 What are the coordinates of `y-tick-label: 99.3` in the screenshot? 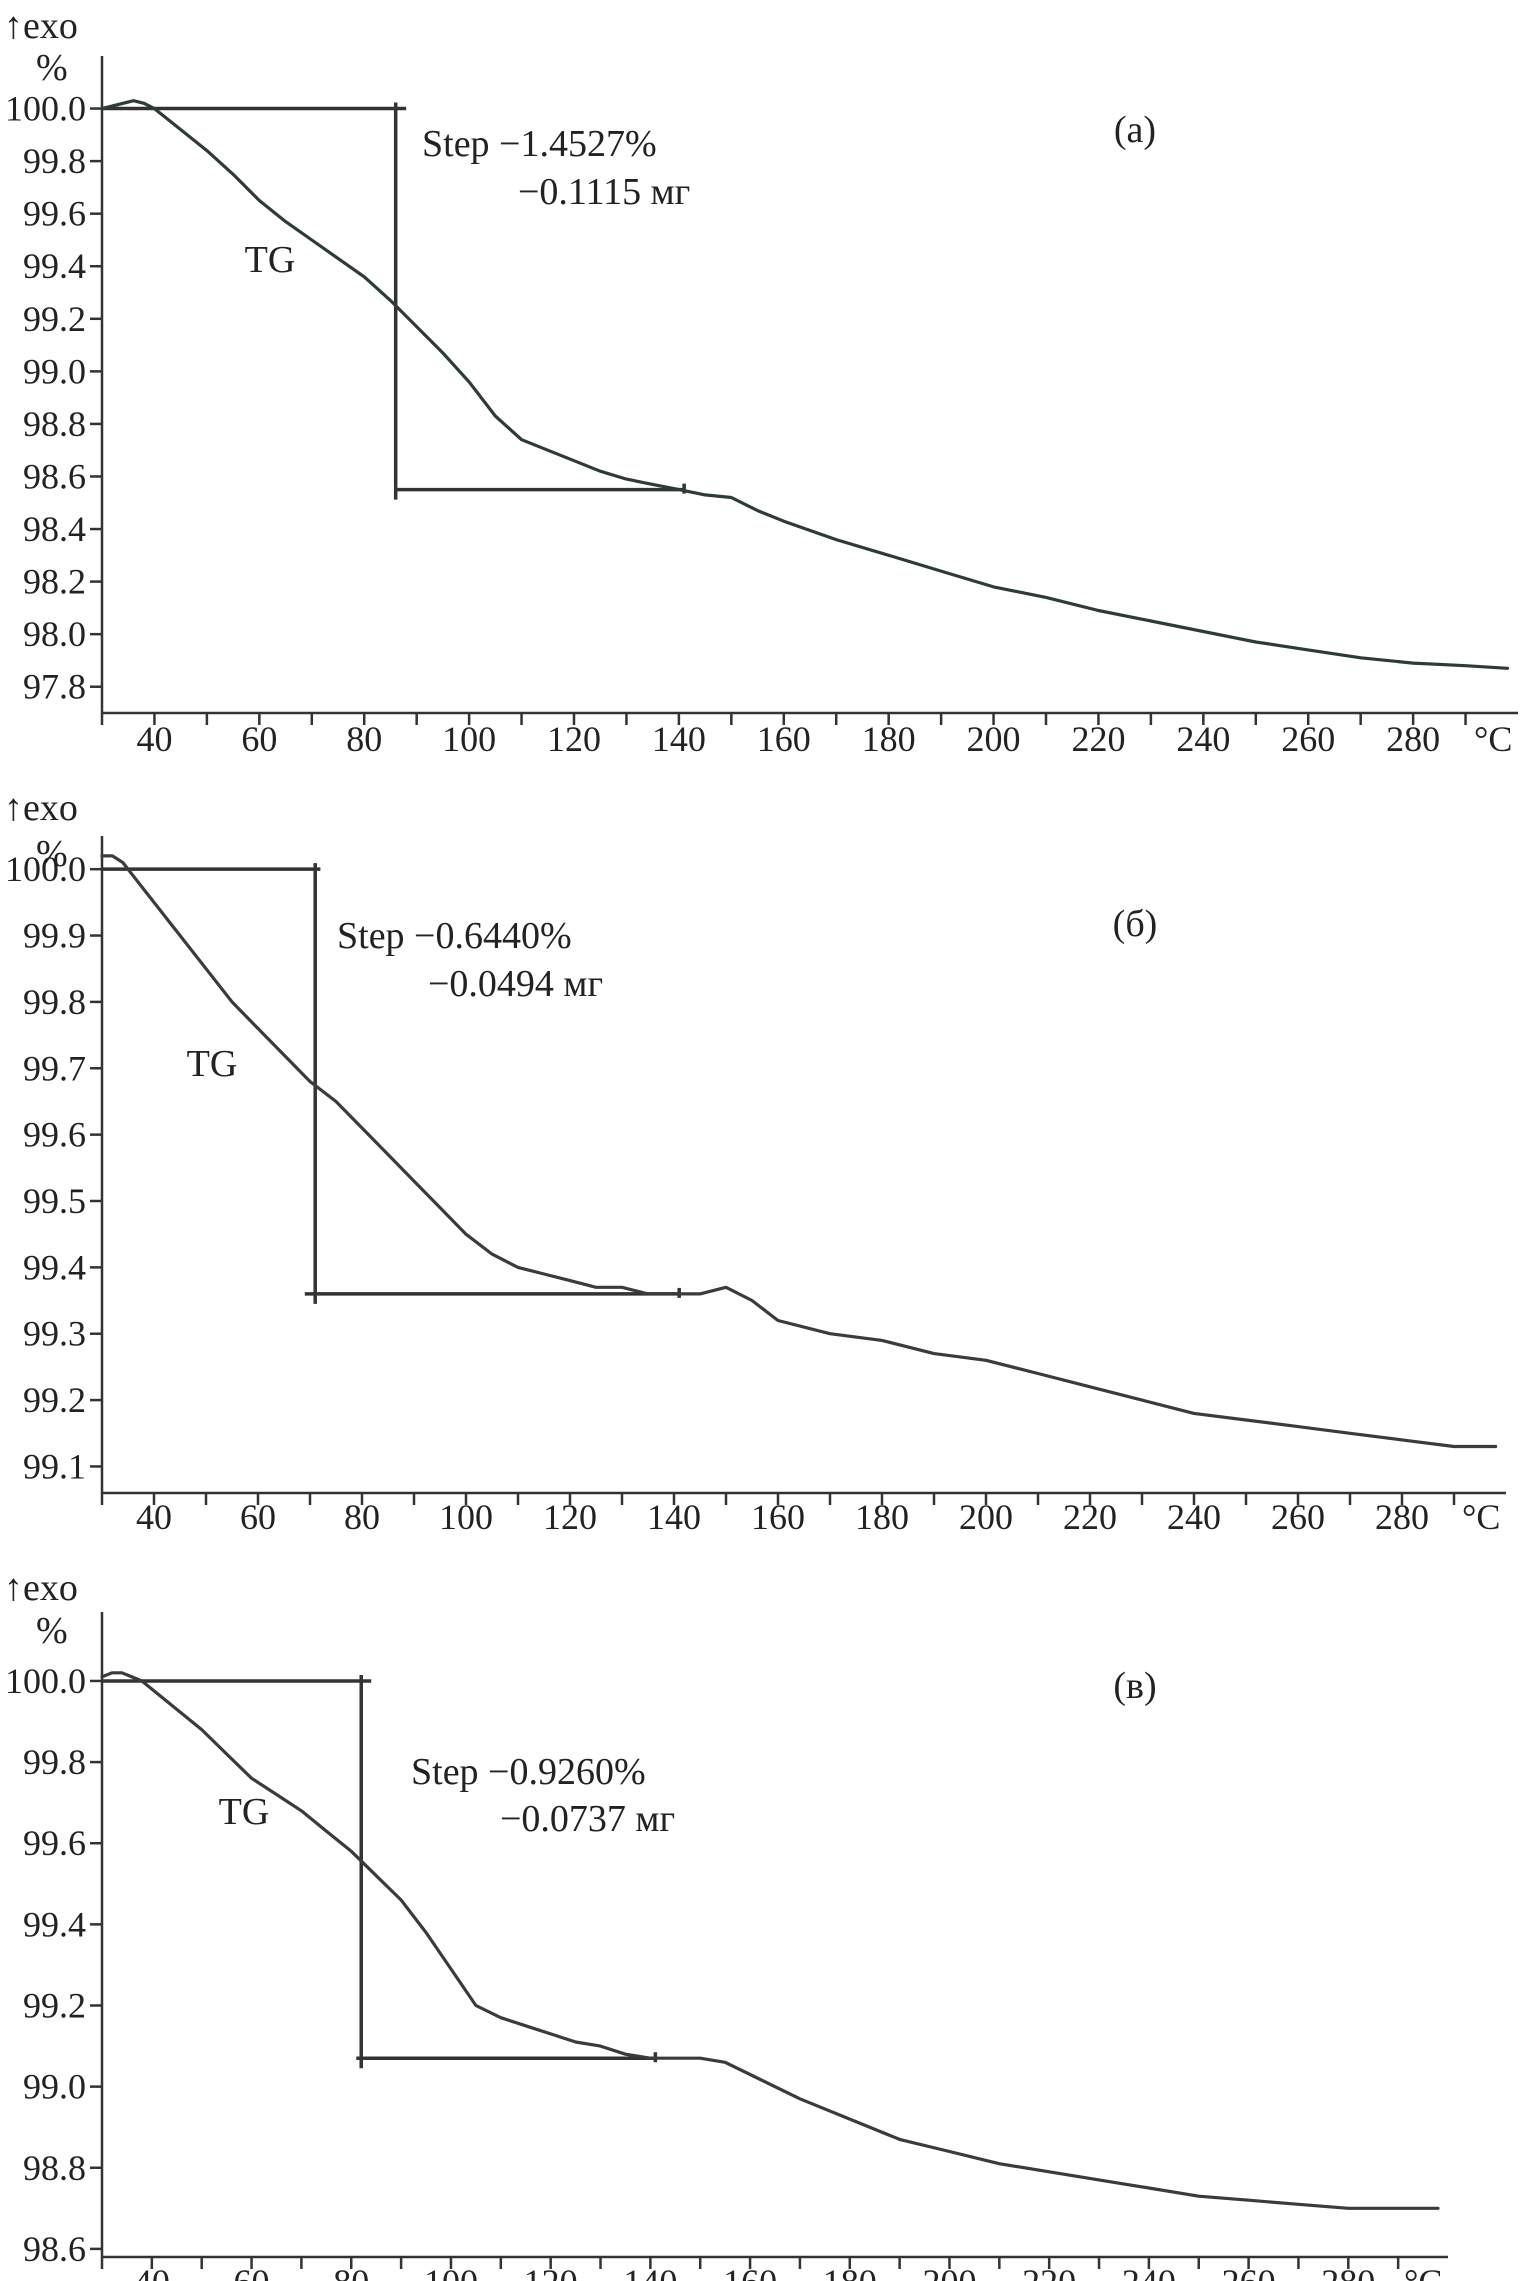 It's located at (54, 1334).